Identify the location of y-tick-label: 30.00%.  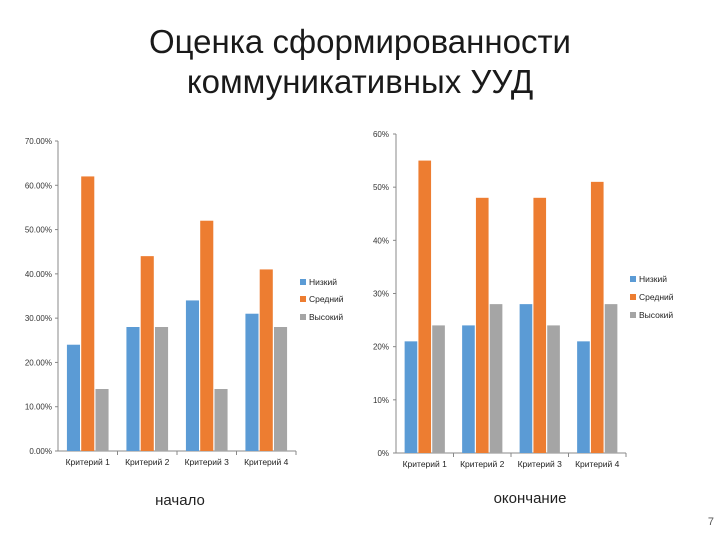
(38, 318).